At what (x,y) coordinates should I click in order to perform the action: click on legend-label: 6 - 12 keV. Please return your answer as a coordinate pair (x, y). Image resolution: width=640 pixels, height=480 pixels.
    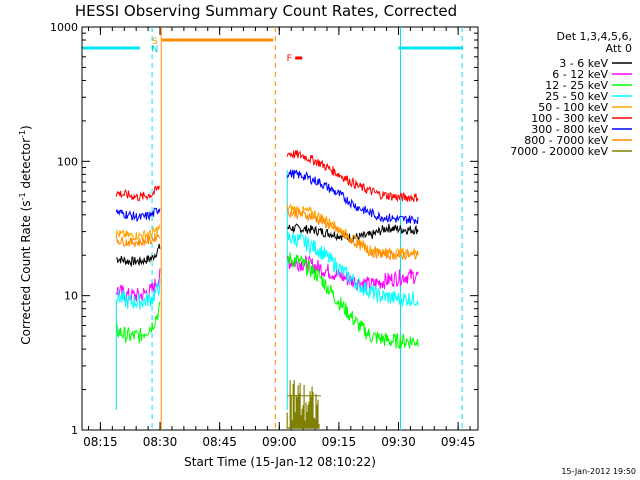
    Looking at the image, I should click on (580, 74).